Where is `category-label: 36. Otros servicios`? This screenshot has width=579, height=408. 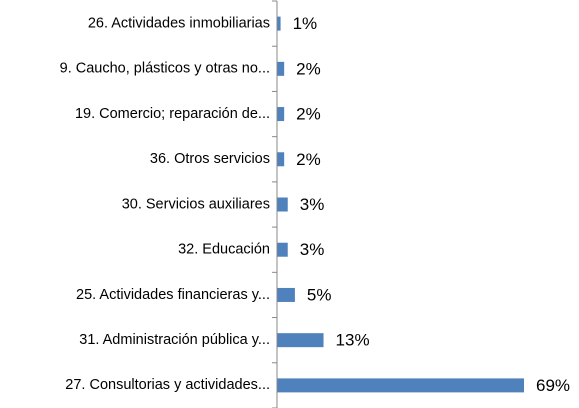
category-label: 36. Otros servicios is located at coordinates (210, 159).